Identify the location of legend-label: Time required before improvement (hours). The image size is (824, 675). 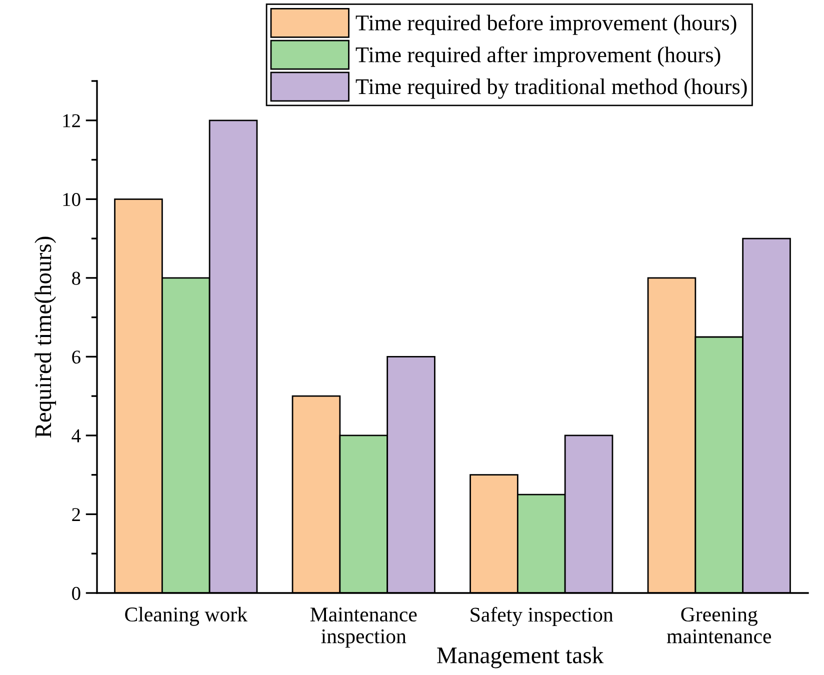
(546, 24).